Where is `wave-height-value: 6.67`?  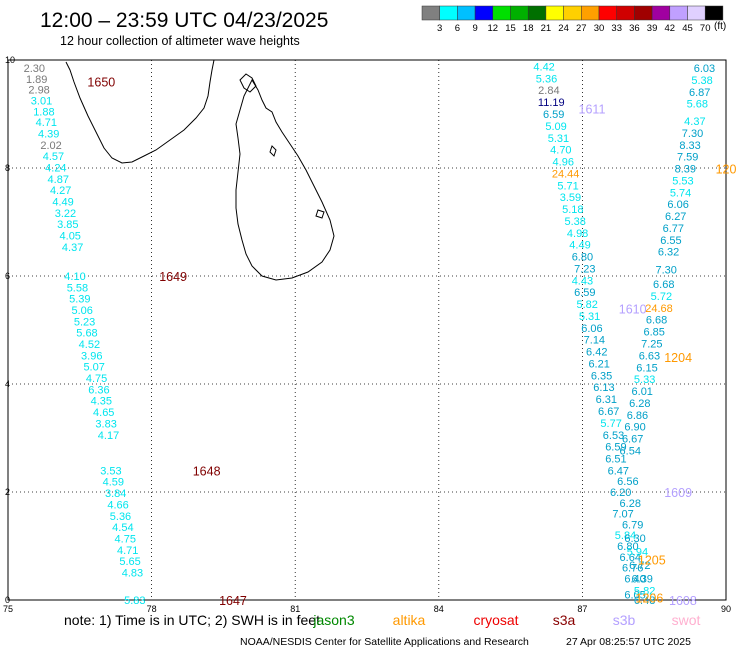 wave-height-value: 6.67 is located at coordinates (608, 412).